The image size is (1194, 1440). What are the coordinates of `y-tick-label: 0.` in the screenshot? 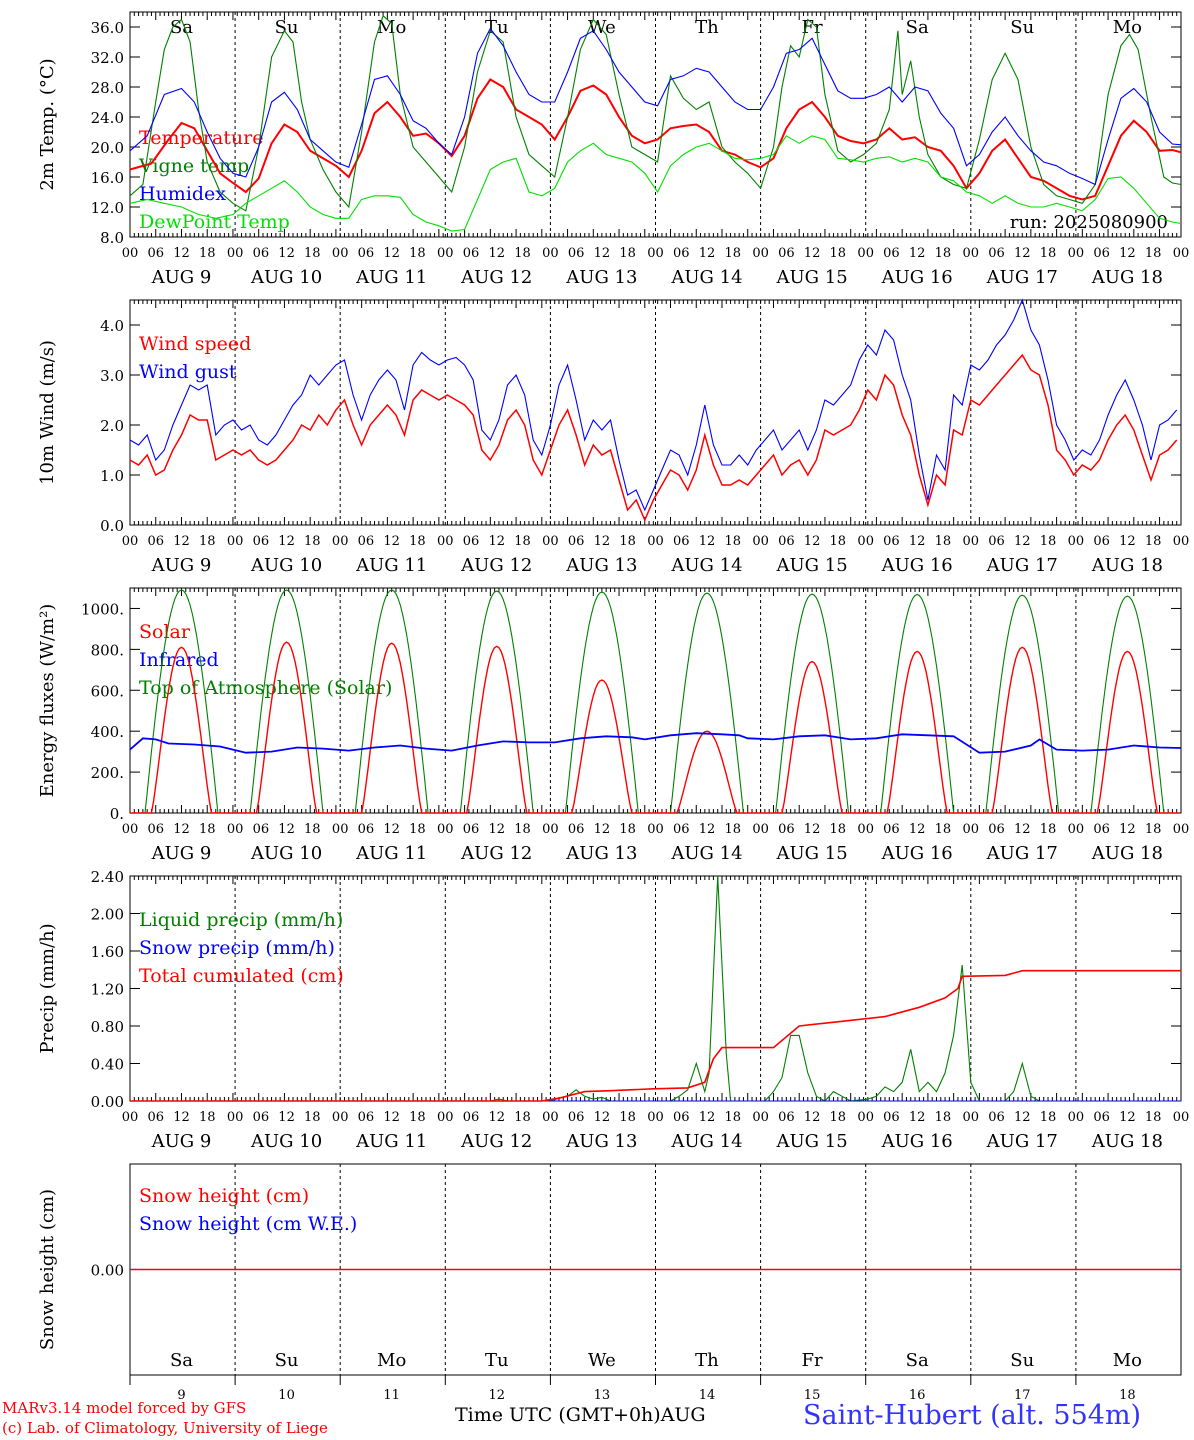 It's located at (117, 814).